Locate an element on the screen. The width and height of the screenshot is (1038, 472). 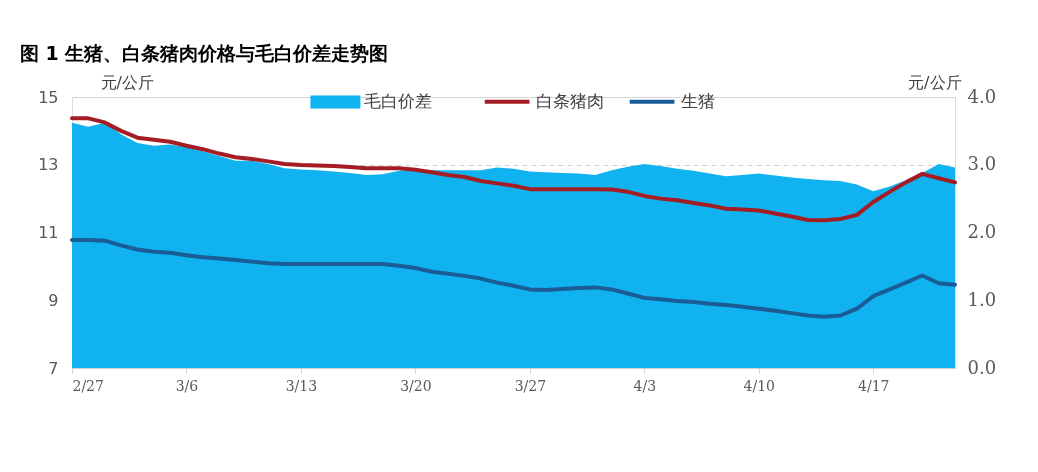
y2-axis-title: 元/公斤 is located at coordinates (935, 82).